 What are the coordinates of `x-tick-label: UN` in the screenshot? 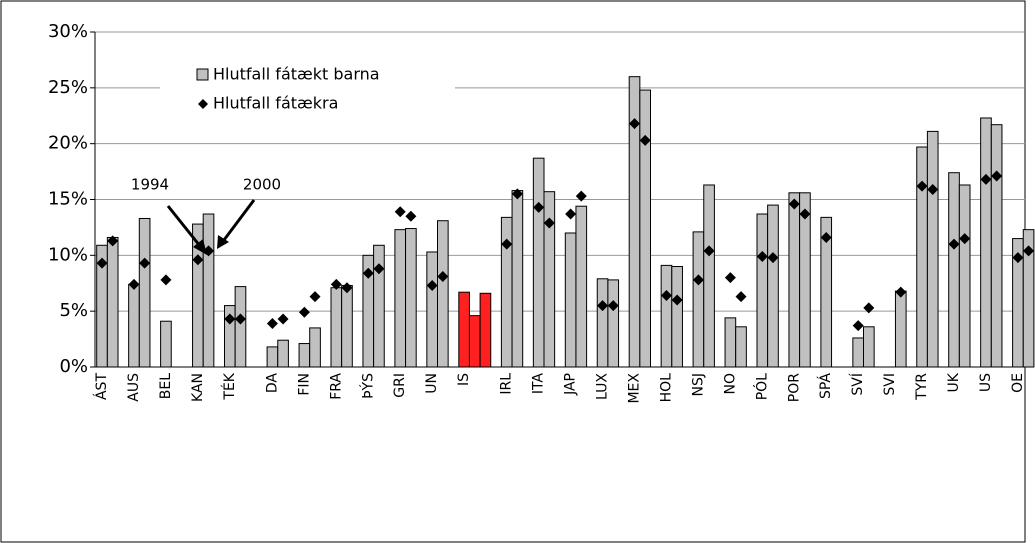 It's located at (432, 383).